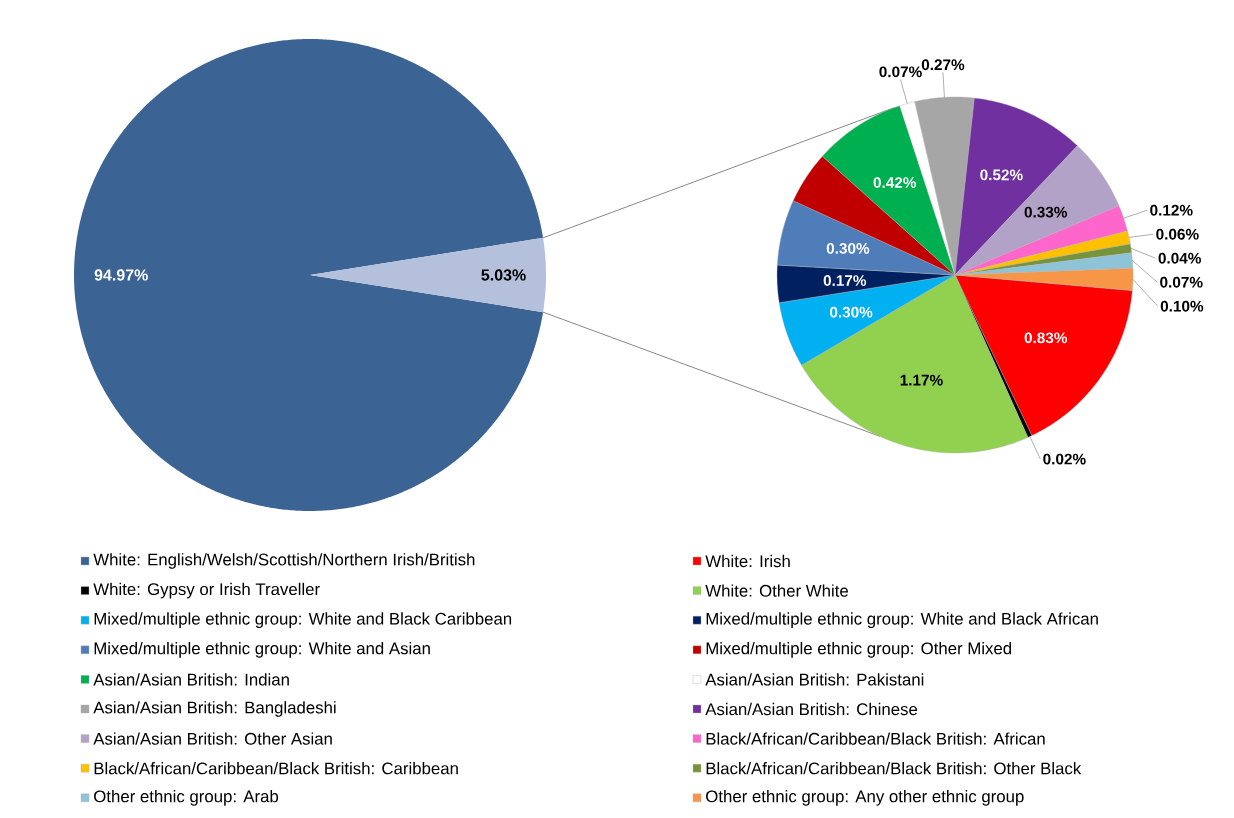 This screenshot has height=818, width=1234. I want to click on legend-label: Other ethnic group: Any other ethnic group, so click(865, 797).